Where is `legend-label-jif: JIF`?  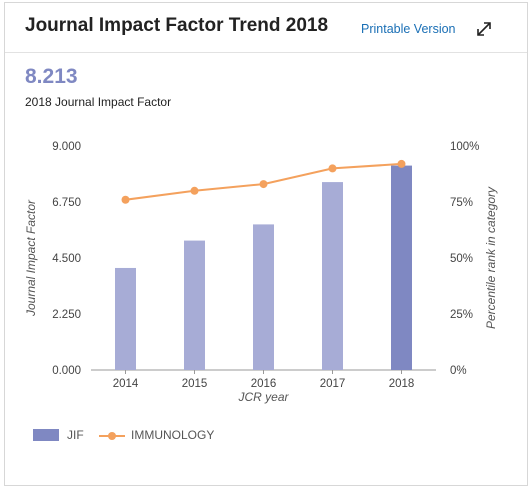
legend-label-jif: JIF is located at coordinates (75, 435).